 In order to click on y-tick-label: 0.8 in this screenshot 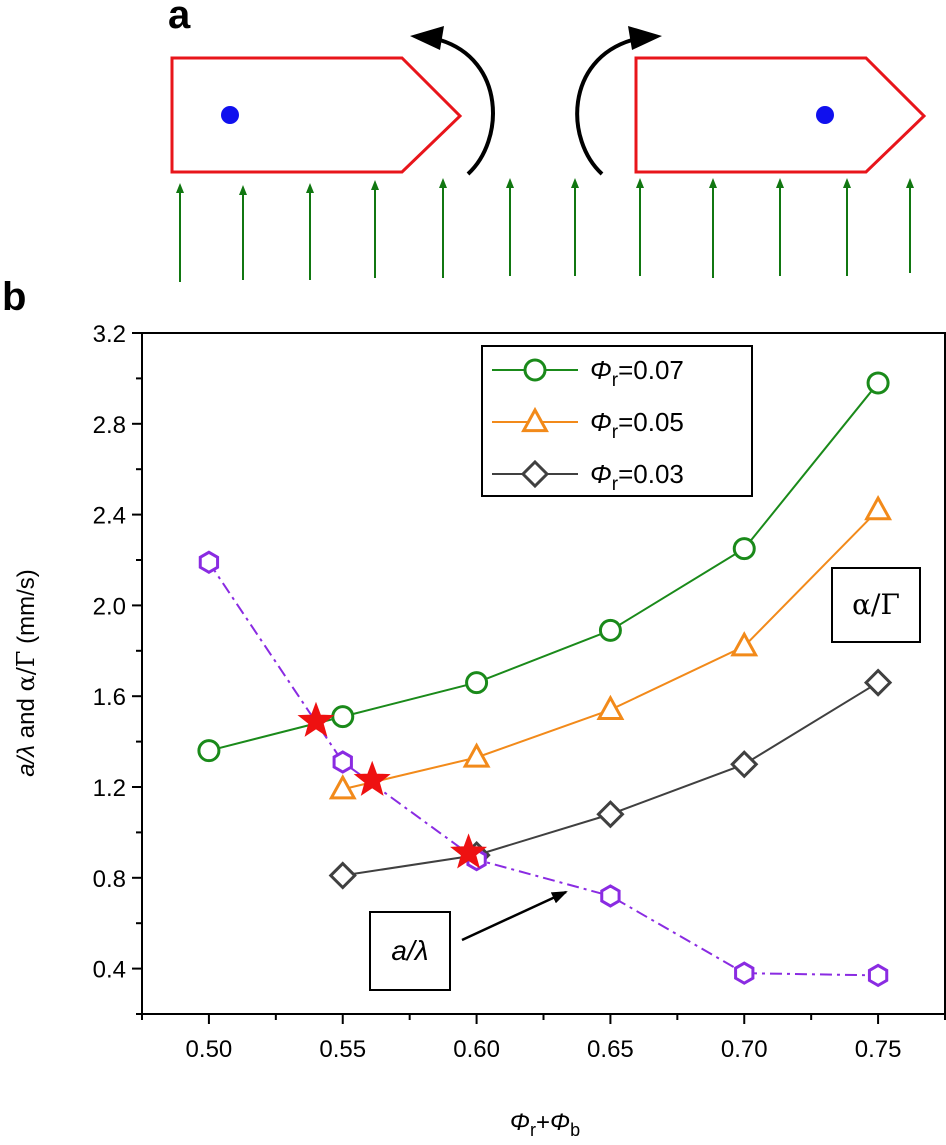, I will do `click(109, 879)`.